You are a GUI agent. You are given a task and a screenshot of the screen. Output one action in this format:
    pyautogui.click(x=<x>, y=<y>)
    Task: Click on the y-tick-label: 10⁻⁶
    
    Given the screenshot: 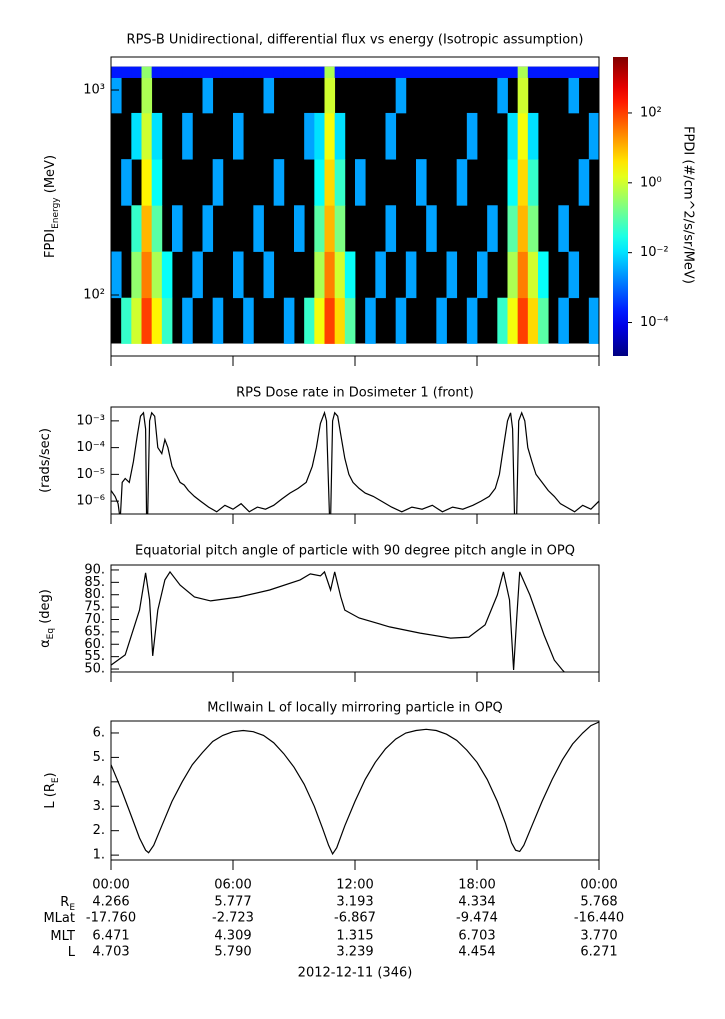 What is the action you would take?
    pyautogui.click(x=90, y=501)
    